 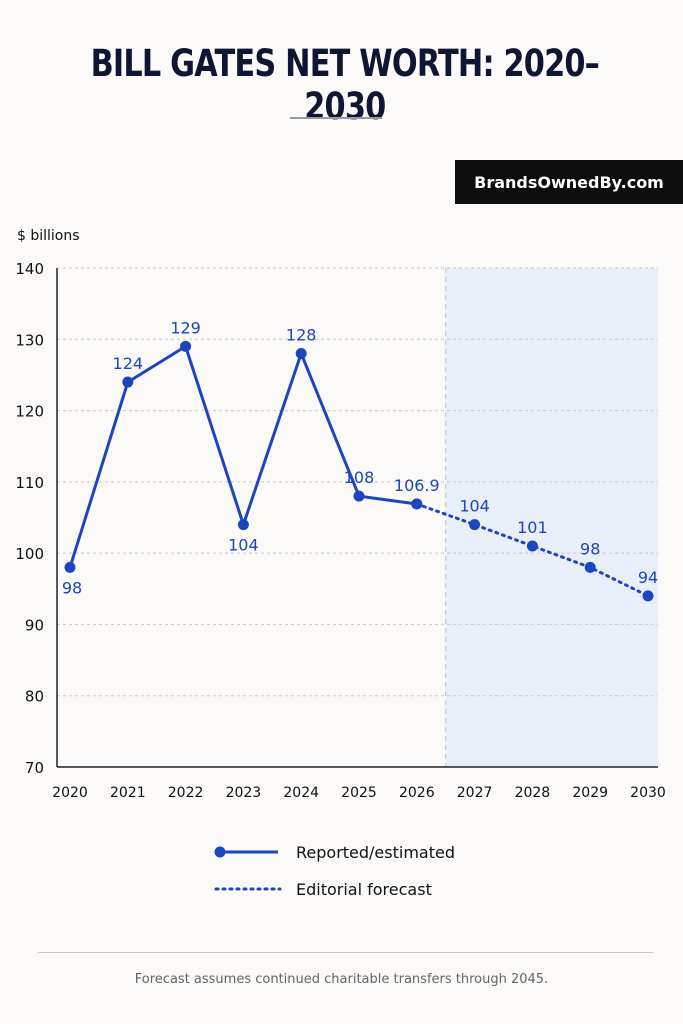 What do you see at coordinates (29, 269) in the screenshot?
I see `y-tick-label: 140` at bounding box center [29, 269].